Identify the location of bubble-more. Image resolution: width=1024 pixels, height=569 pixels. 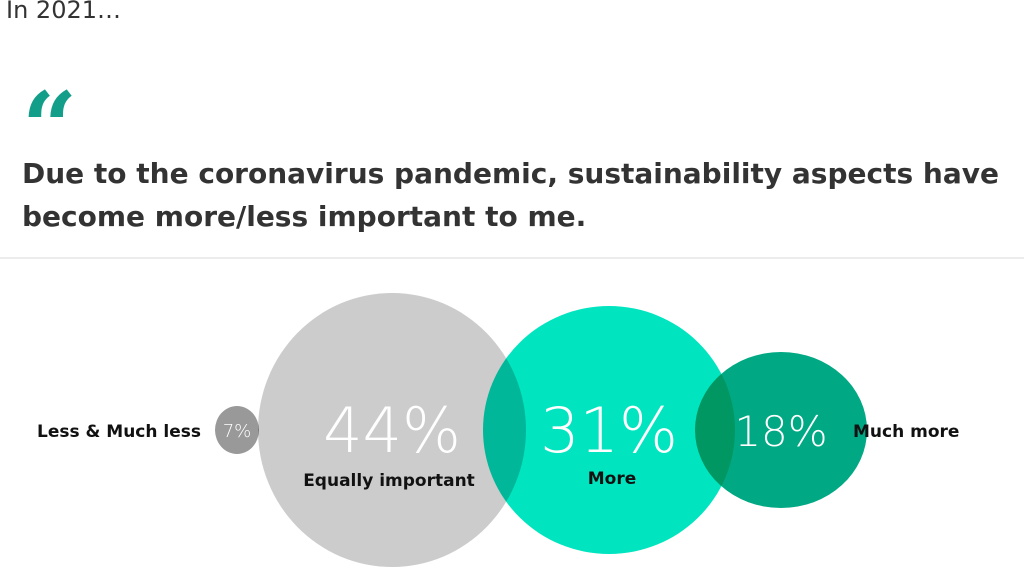
(609, 430).